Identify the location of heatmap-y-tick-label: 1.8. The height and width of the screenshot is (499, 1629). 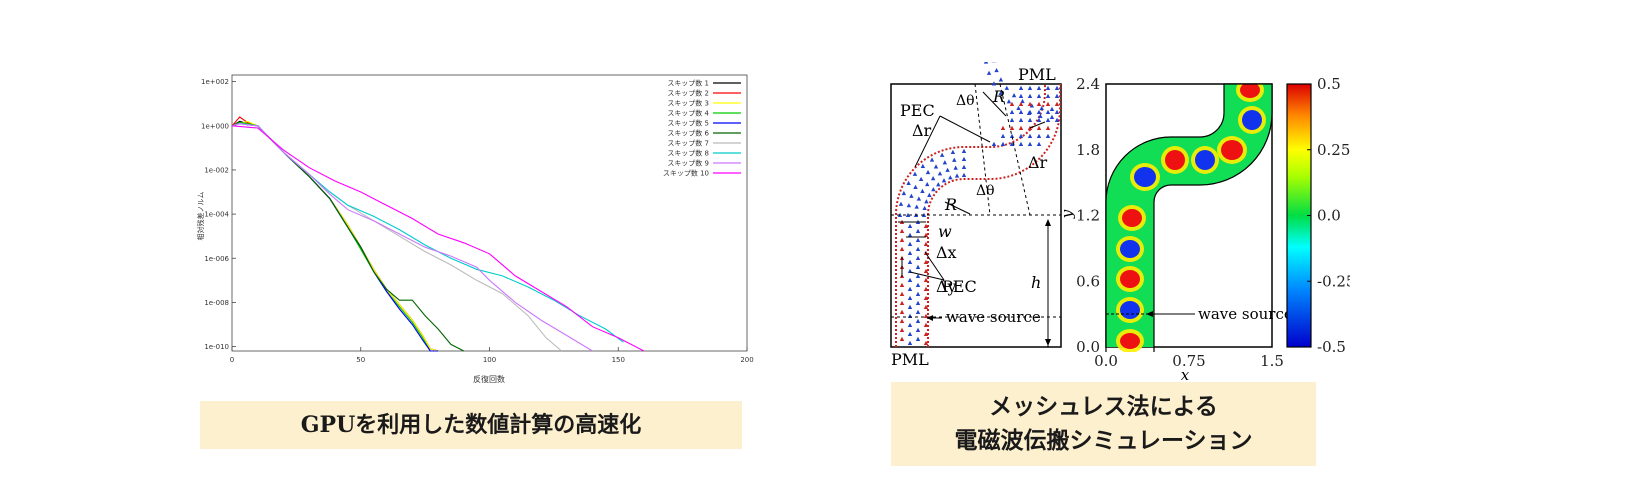
(1088, 150).